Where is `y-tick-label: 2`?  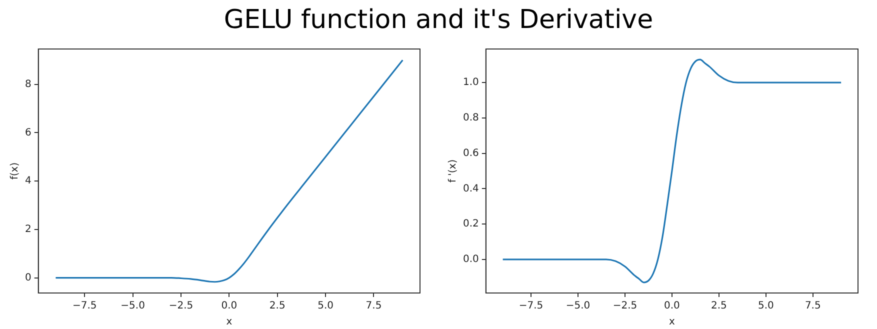 y-tick-label: 2 is located at coordinates (28, 229).